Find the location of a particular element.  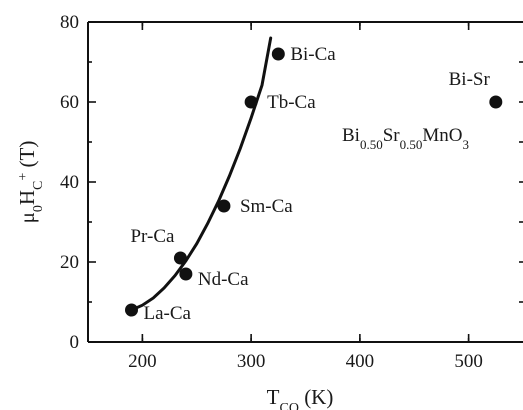

x-tick-label-200: 200 is located at coordinates (142, 361).